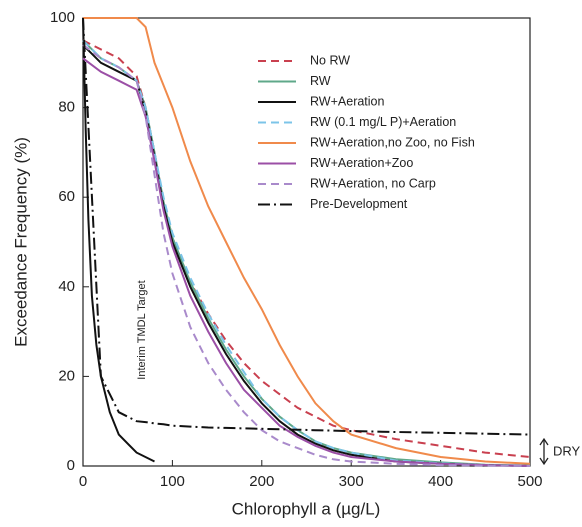  I want to click on y-tick-label: 40, so click(66, 286).